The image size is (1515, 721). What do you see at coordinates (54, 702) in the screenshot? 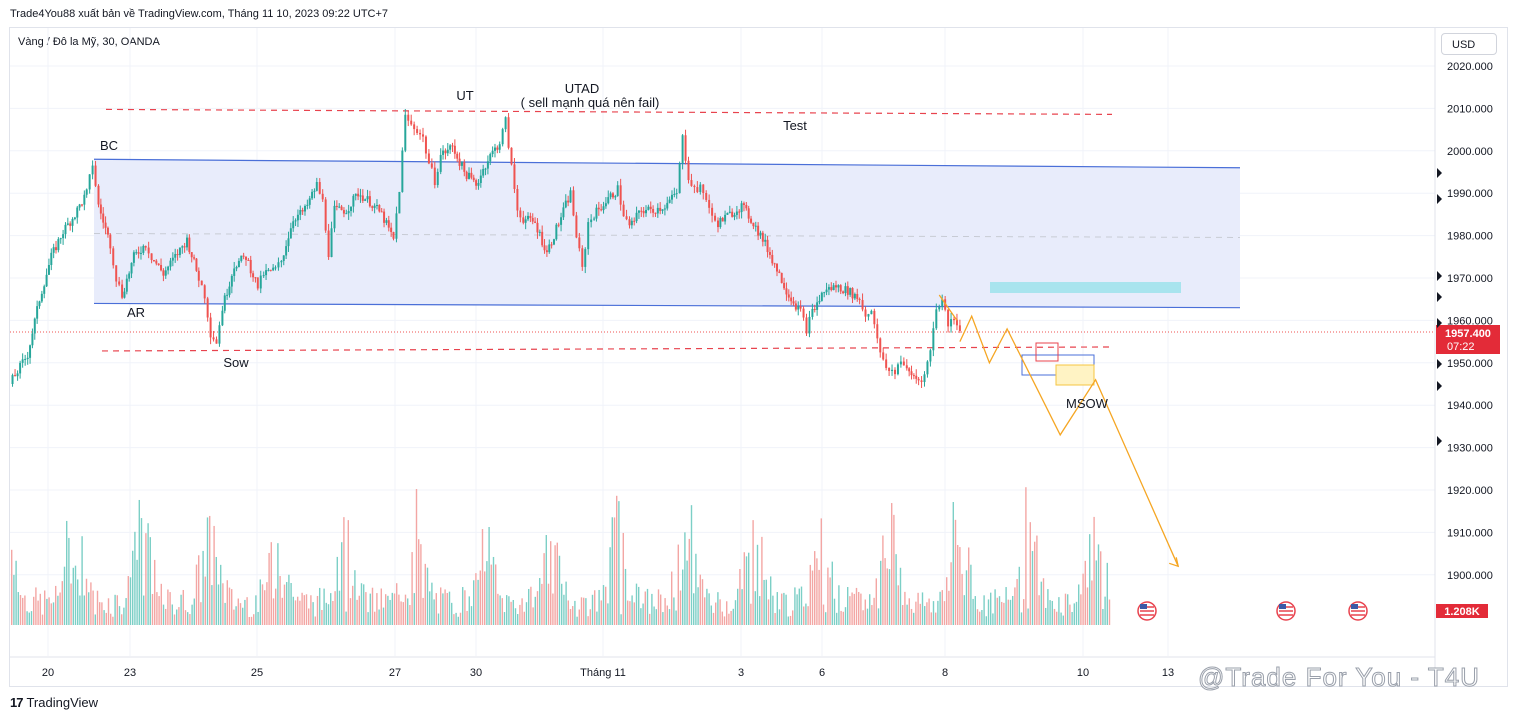
I see `footer-brand: 17 TradingView` at bounding box center [54, 702].